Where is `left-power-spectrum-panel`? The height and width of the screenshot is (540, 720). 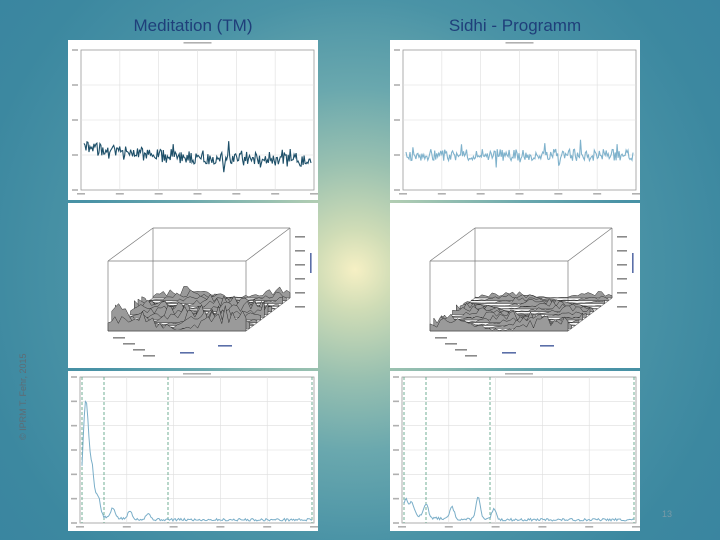 left-power-spectrum-panel is located at coordinates (193, 451).